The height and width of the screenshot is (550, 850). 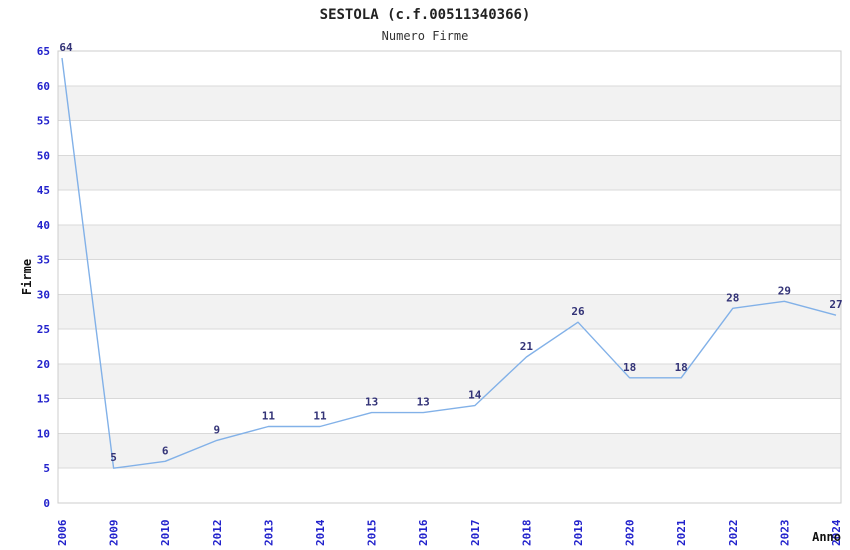 I want to click on x-tick-label: 2006, so click(x=62, y=532).